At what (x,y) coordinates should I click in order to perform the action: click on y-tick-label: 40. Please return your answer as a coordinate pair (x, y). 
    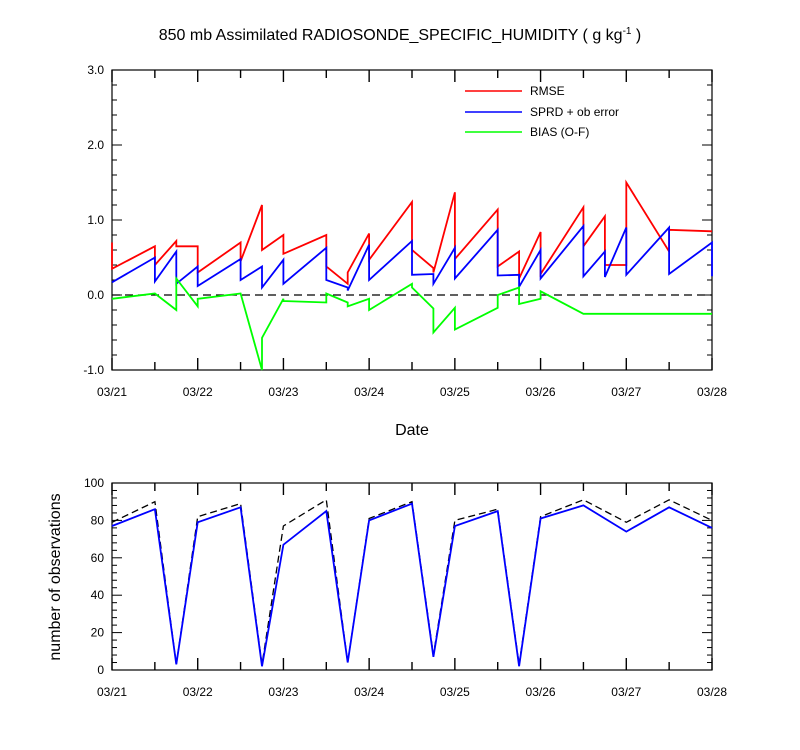
    Looking at the image, I should click on (98, 595).